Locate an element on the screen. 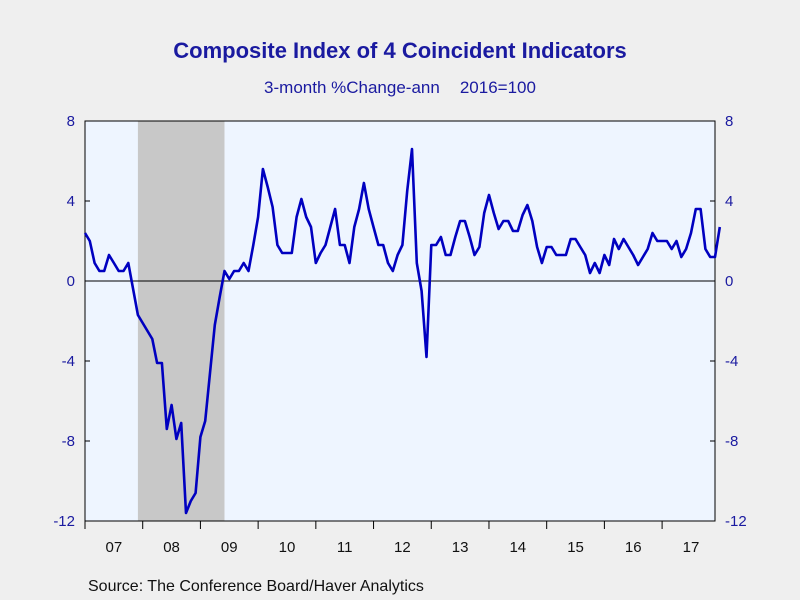 Image resolution: width=800 pixels, height=600 pixels. x-tick-label: 08 is located at coordinates (171, 547).